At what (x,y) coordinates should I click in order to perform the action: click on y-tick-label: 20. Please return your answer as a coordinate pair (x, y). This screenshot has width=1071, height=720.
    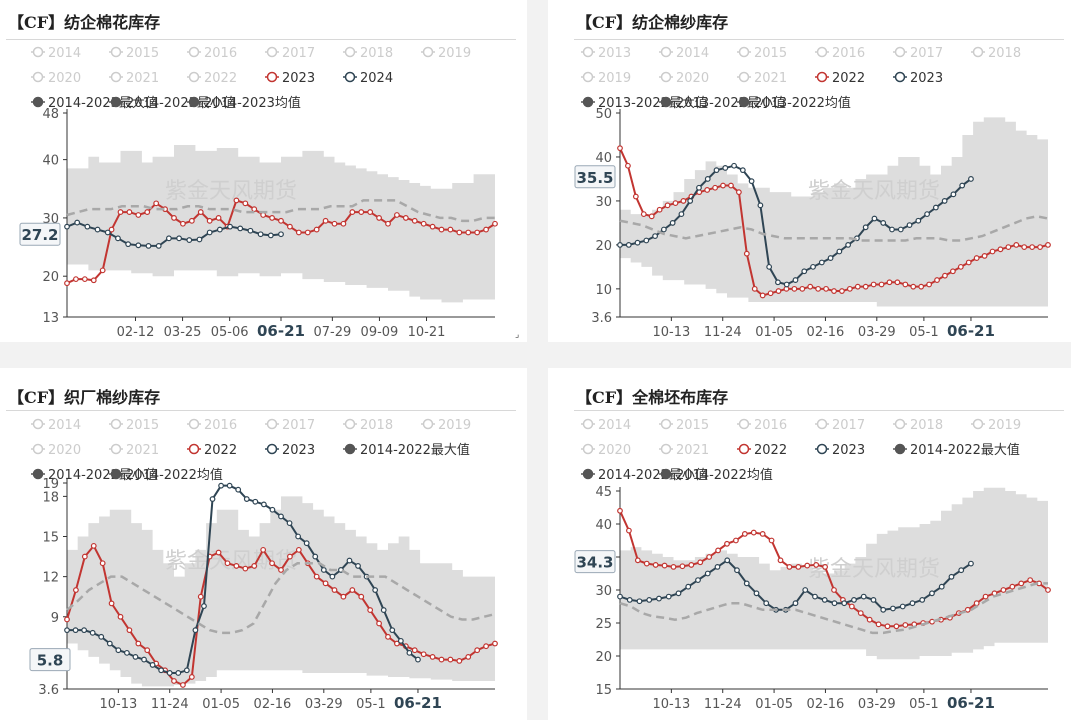
    Looking at the image, I should click on (50, 277).